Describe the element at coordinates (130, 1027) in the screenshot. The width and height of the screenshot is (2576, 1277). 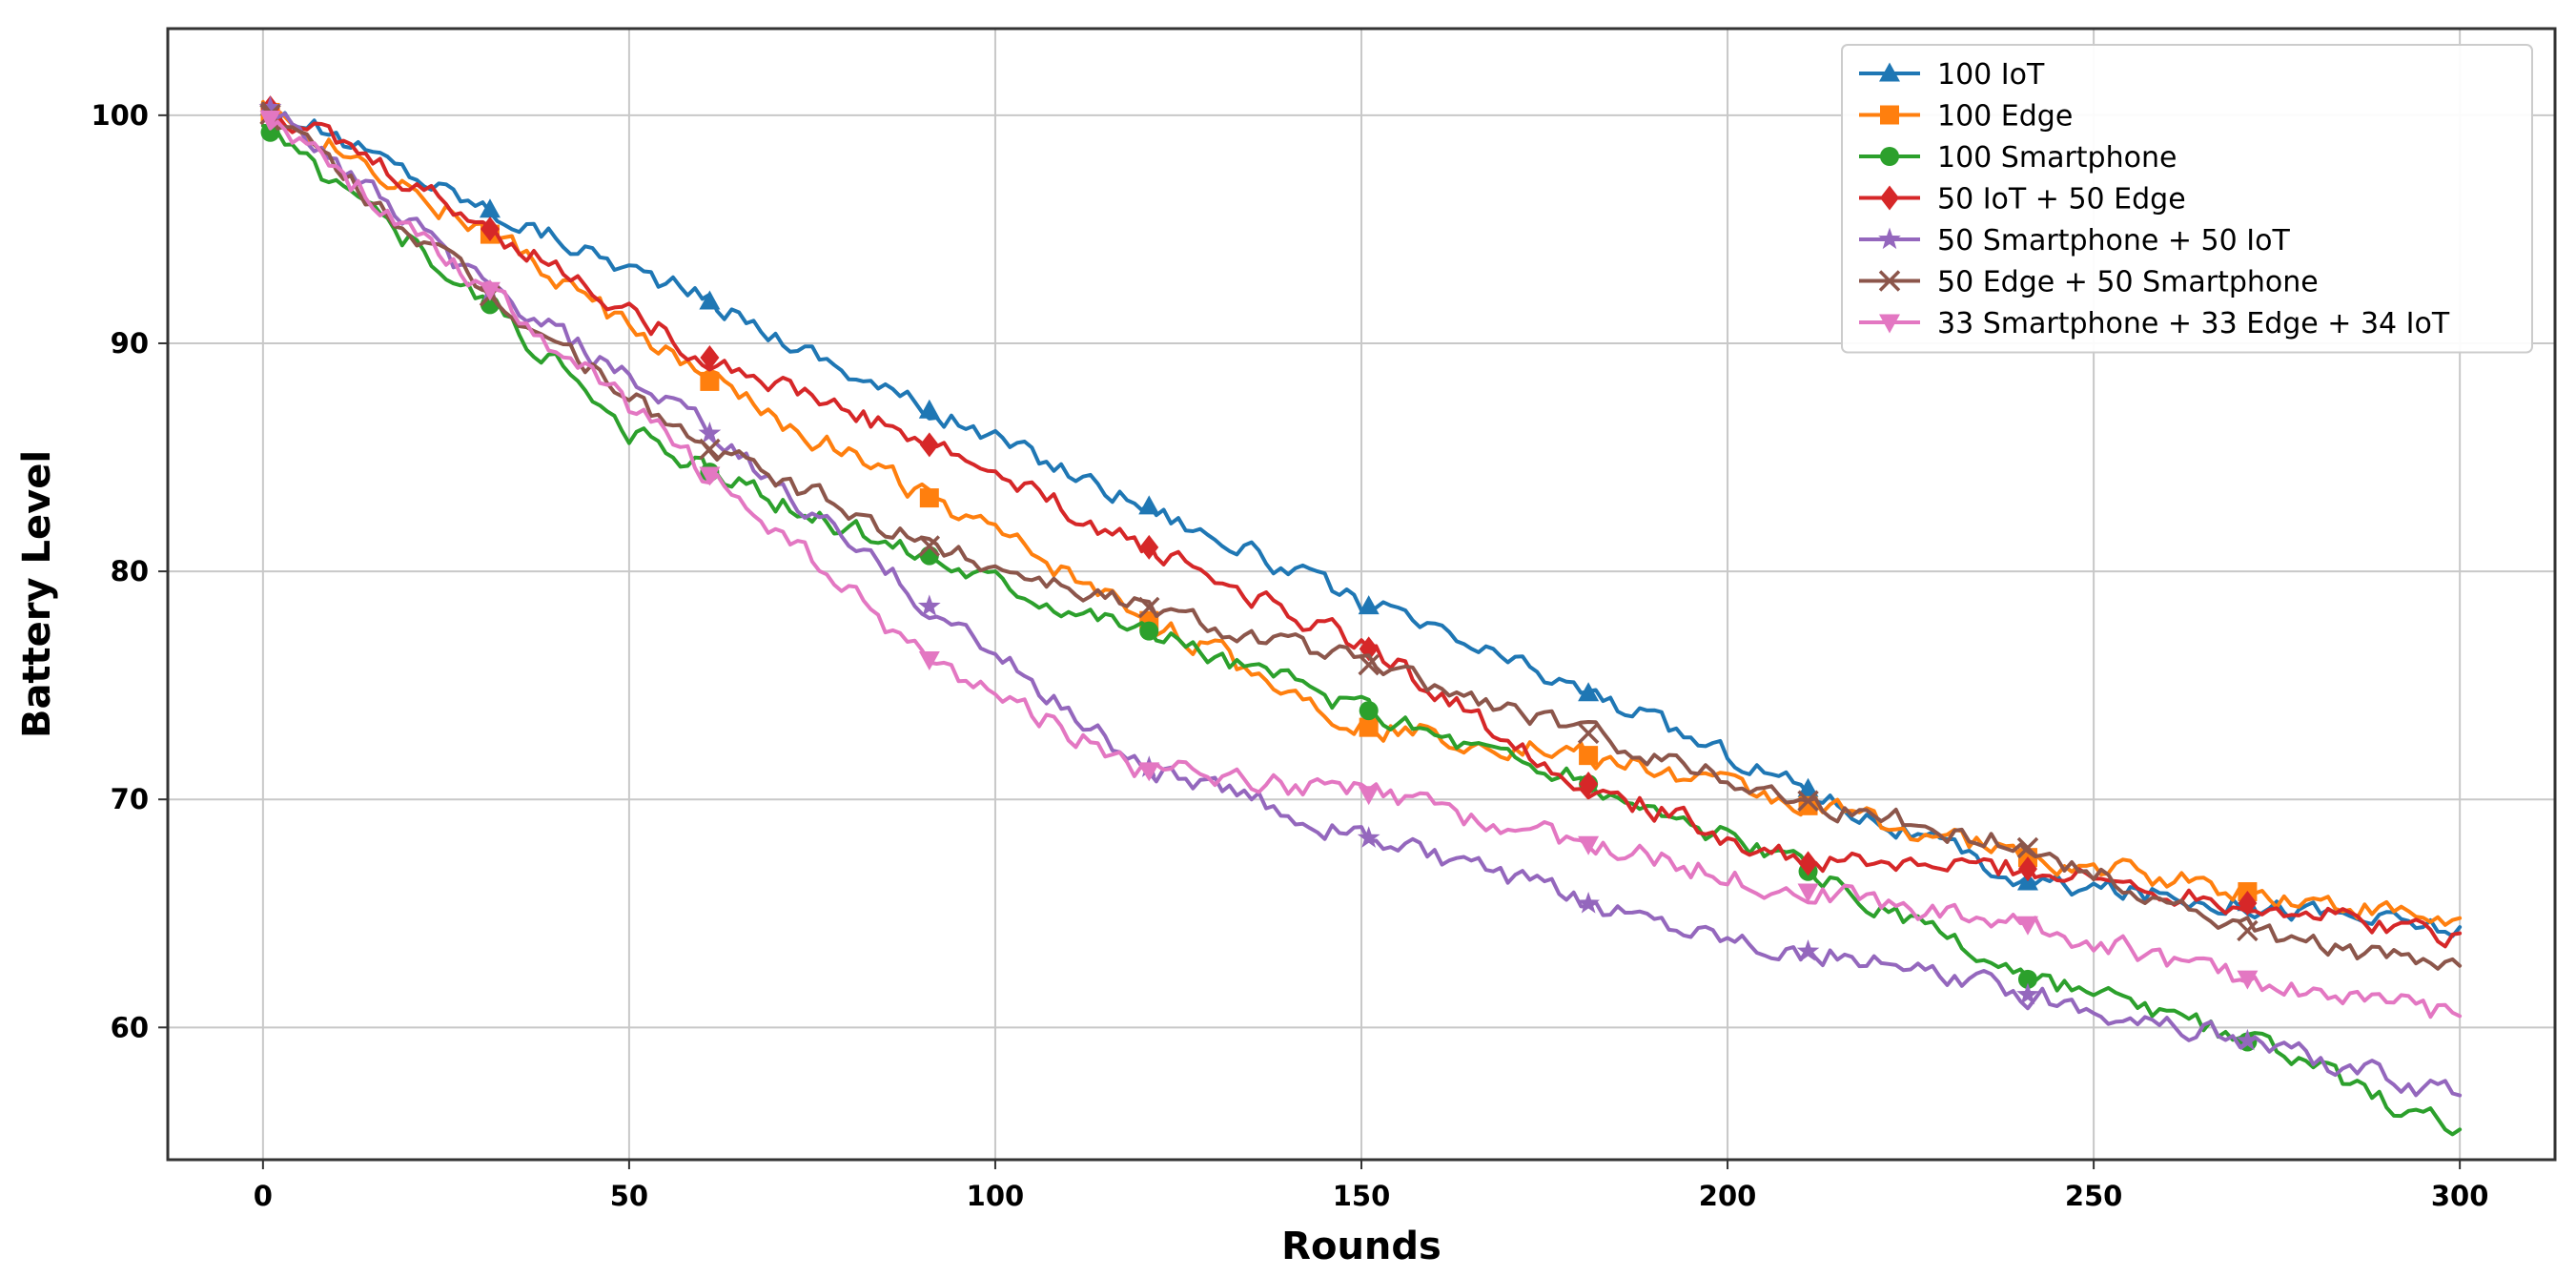
I see `y-tick-label: 60` at that location.